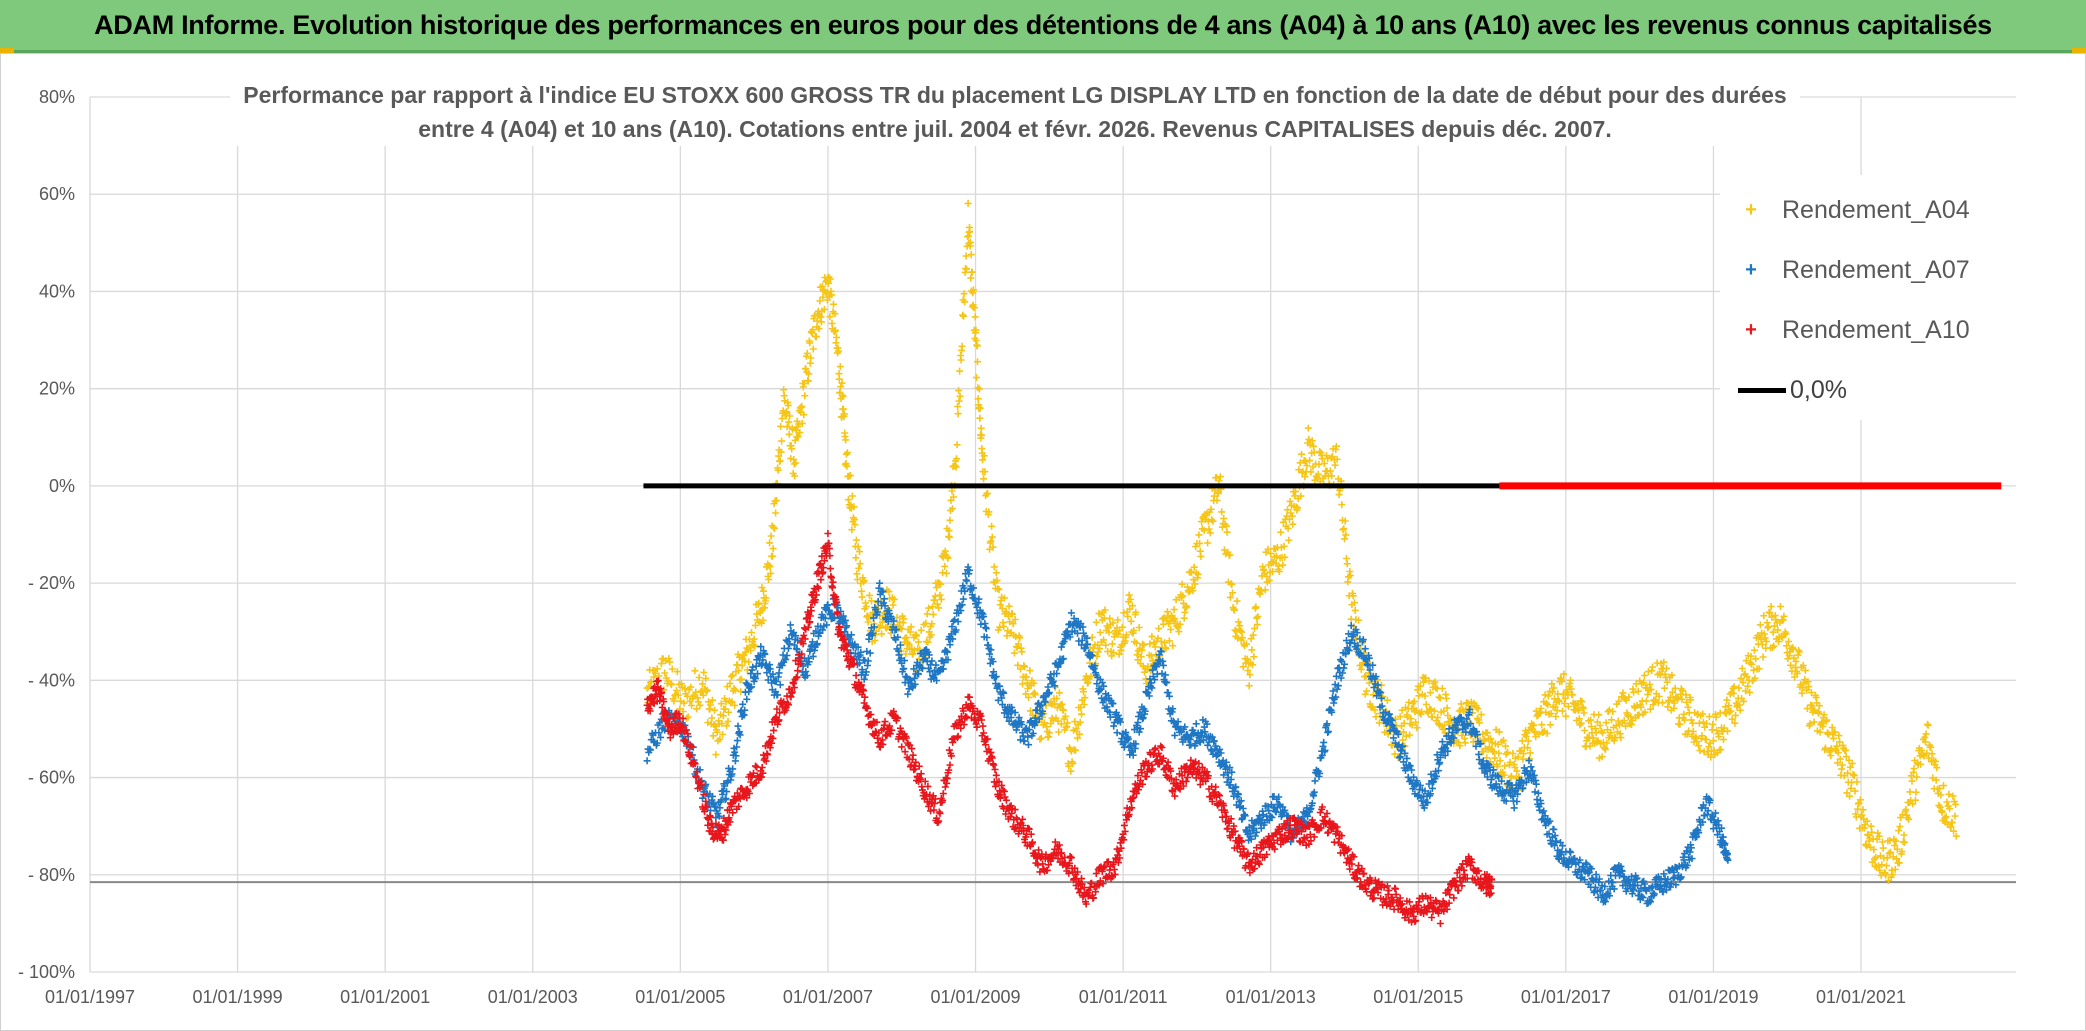 This screenshot has height=1031, width=2086. What do you see at coordinates (51, 680) in the screenshot?
I see `y-tick-label: - 40%` at bounding box center [51, 680].